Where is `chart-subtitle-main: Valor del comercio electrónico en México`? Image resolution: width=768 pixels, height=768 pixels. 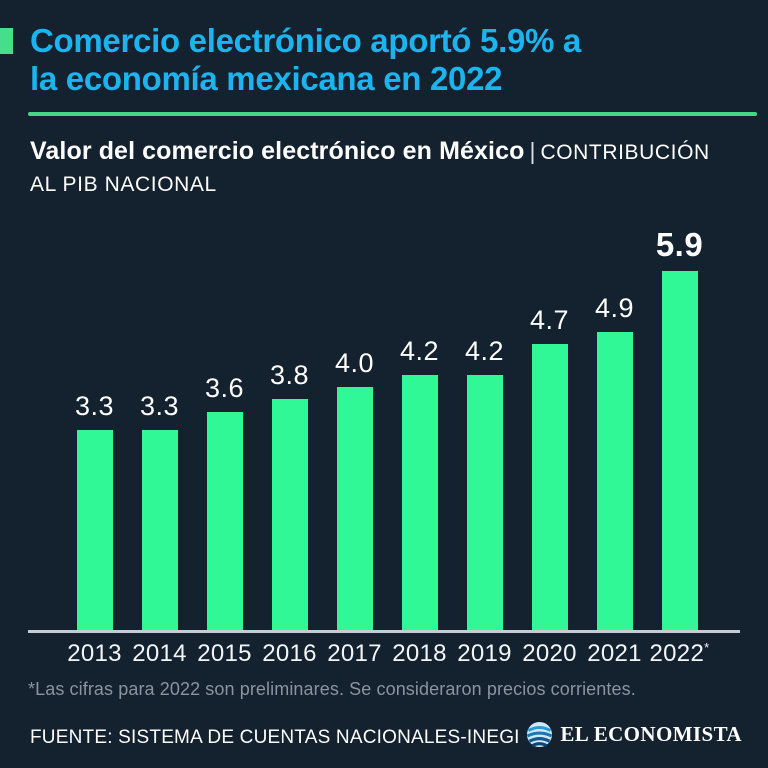 chart-subtitle-main: Valor del comercio electrónico en México is located at coordinates (277, 151).